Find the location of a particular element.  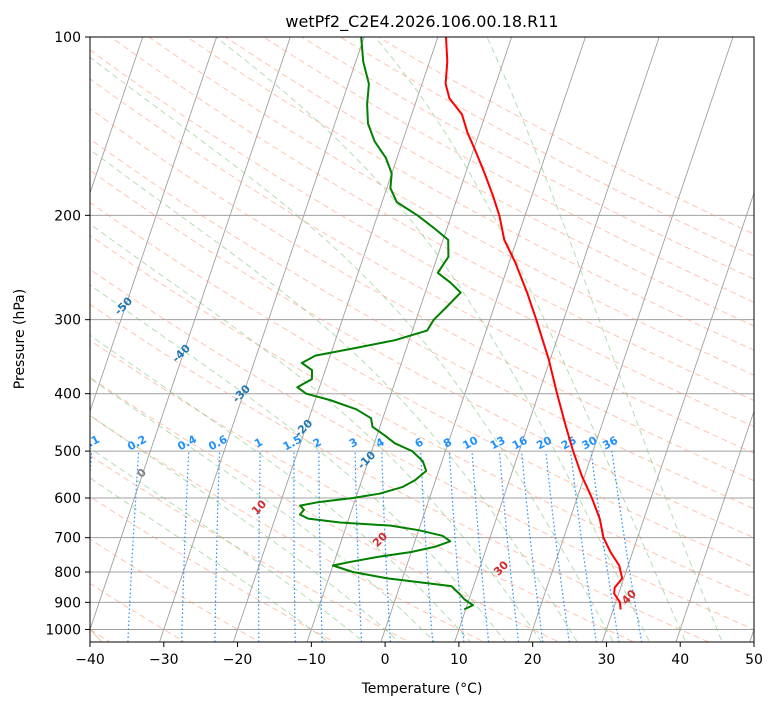

x-tick-label: −30 is located at coordinates (164, 660).